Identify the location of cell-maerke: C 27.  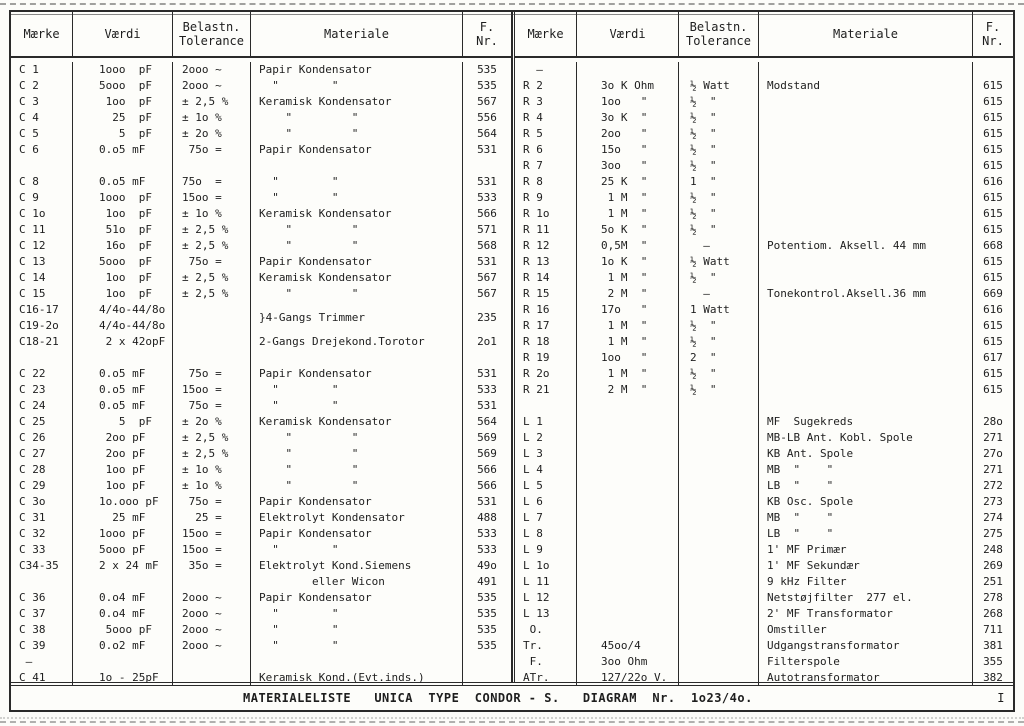
(42, 454).